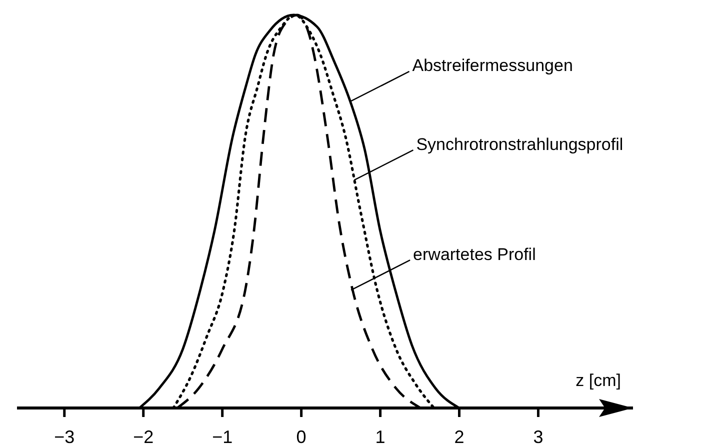  What do you see at coordinates (474, 254) in the screenshot?
I see `annotation: erwartetes Profil` at bounding box center [474, 254].